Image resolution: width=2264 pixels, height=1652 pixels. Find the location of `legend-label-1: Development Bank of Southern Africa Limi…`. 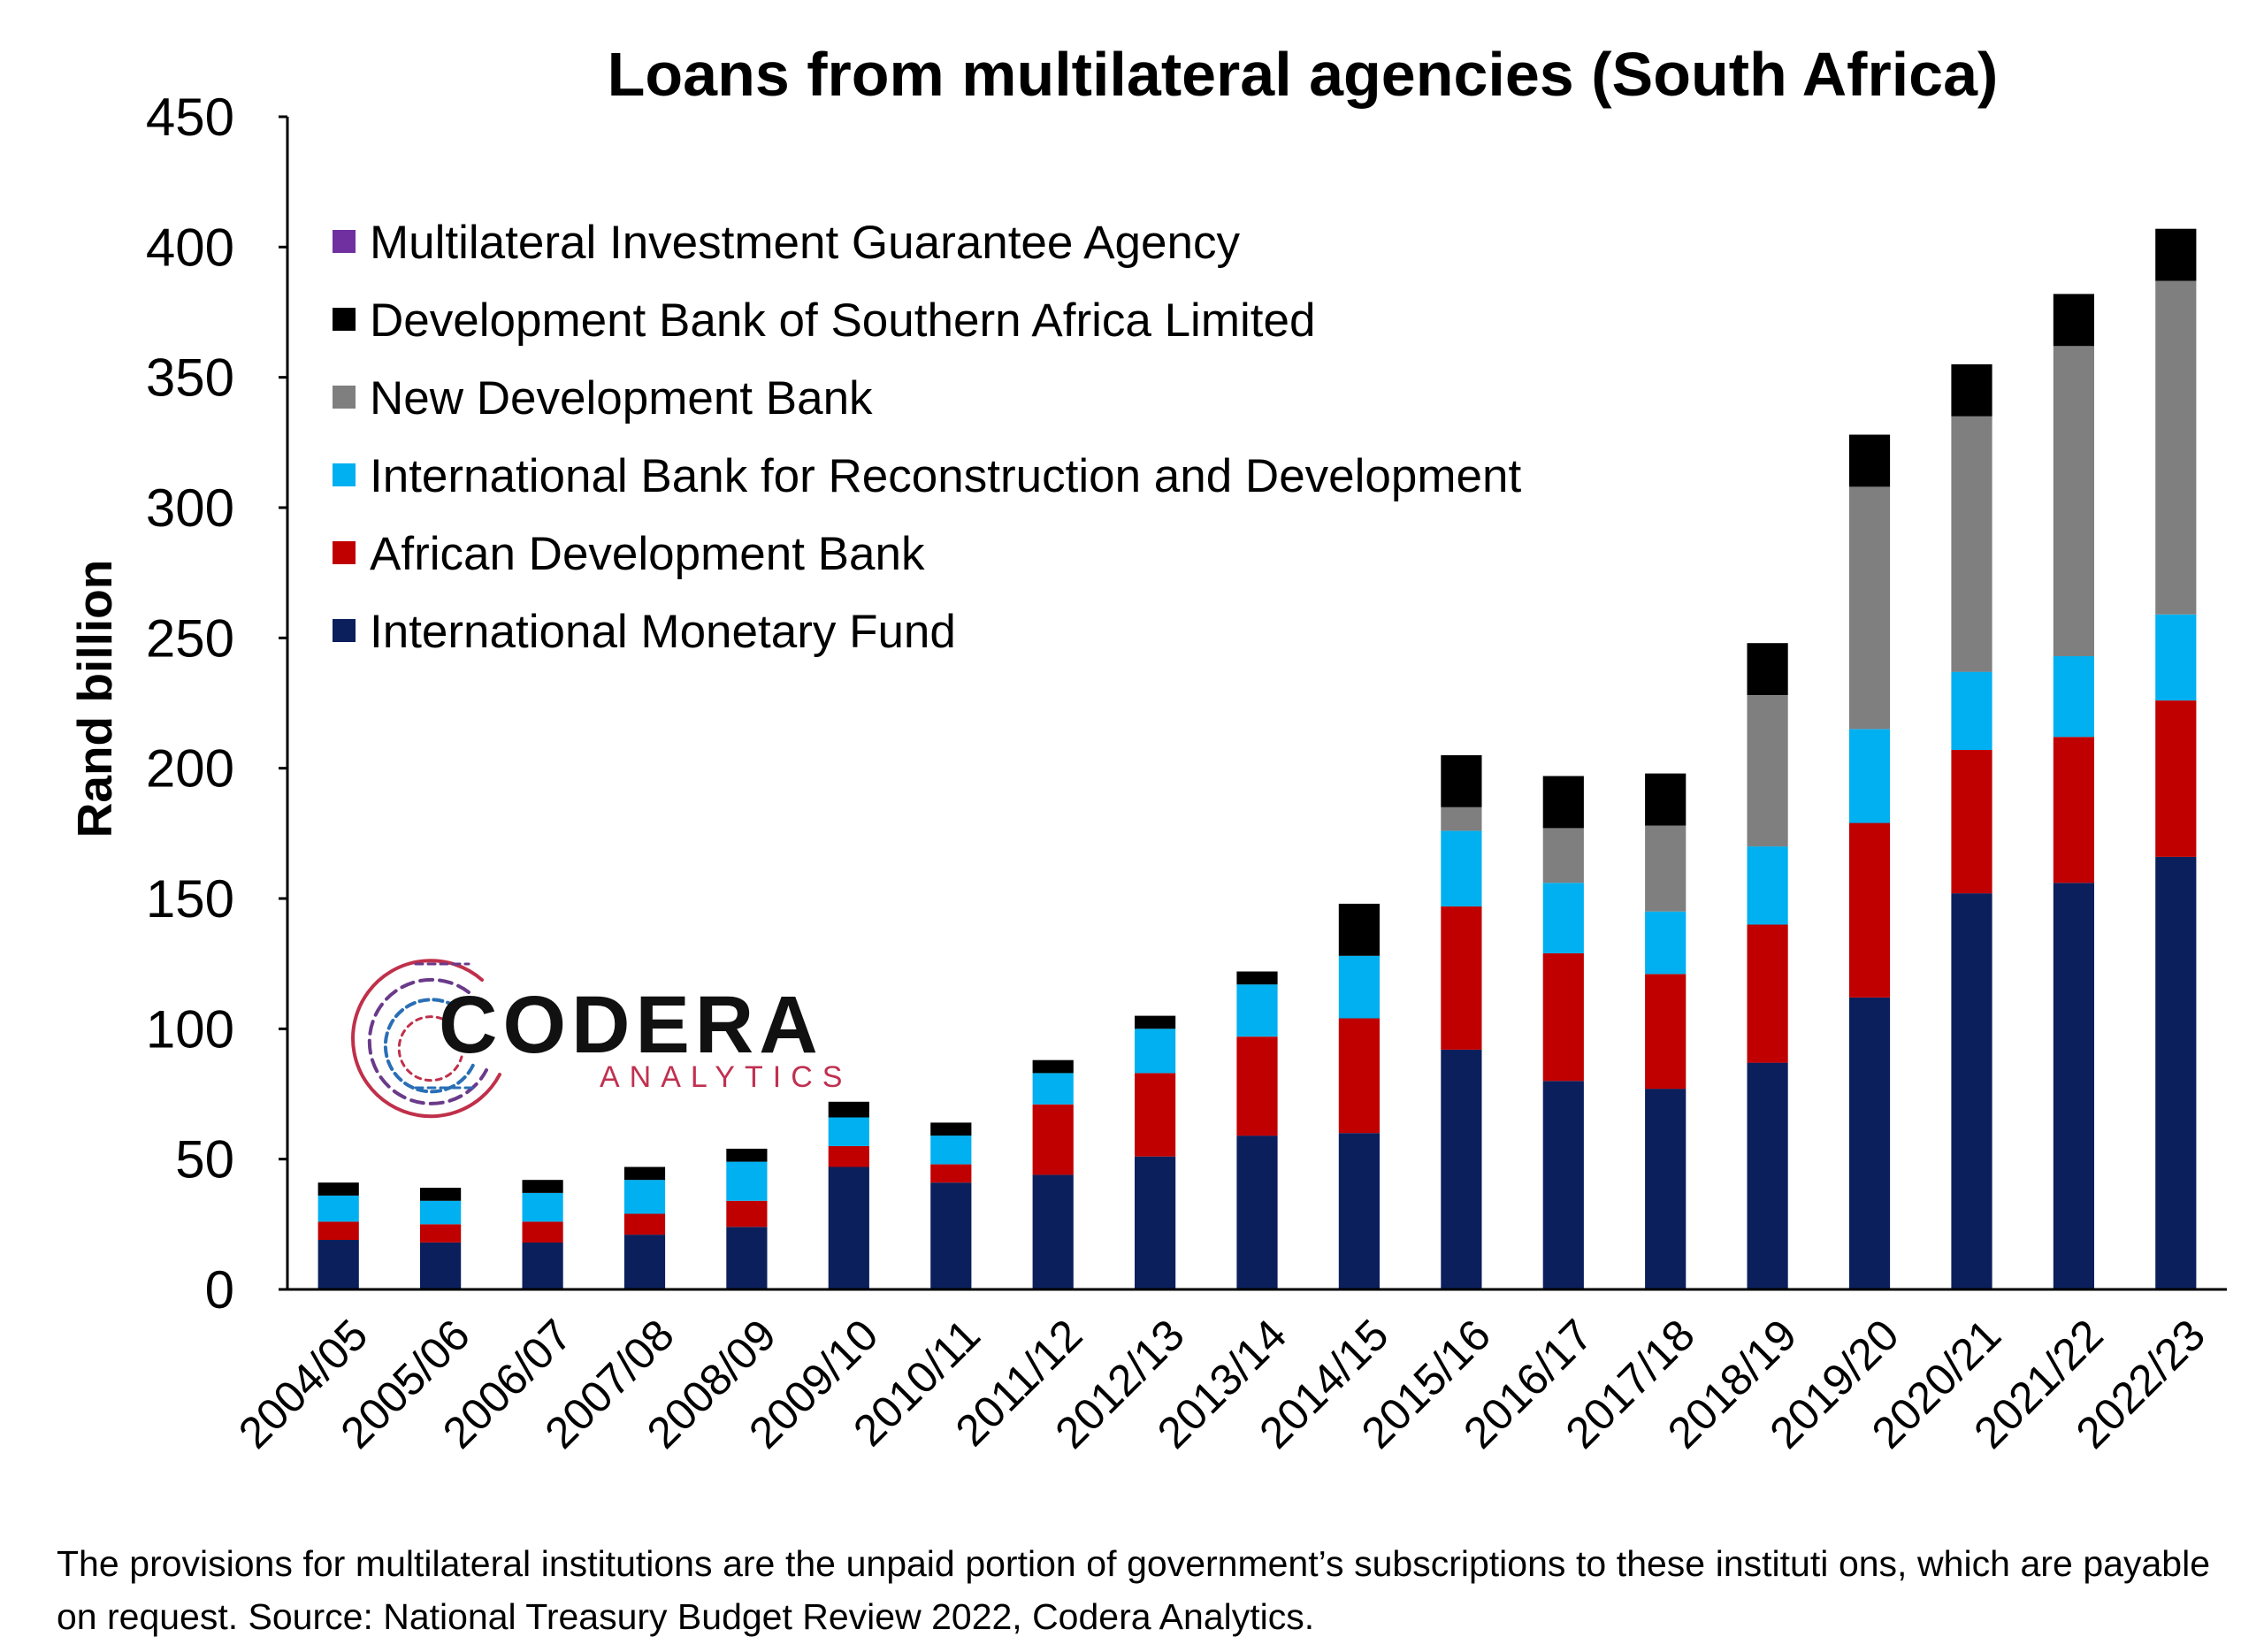

legend-label-1: Development Bank of Southern Africa Limi… is located at coordinates (843, 320).